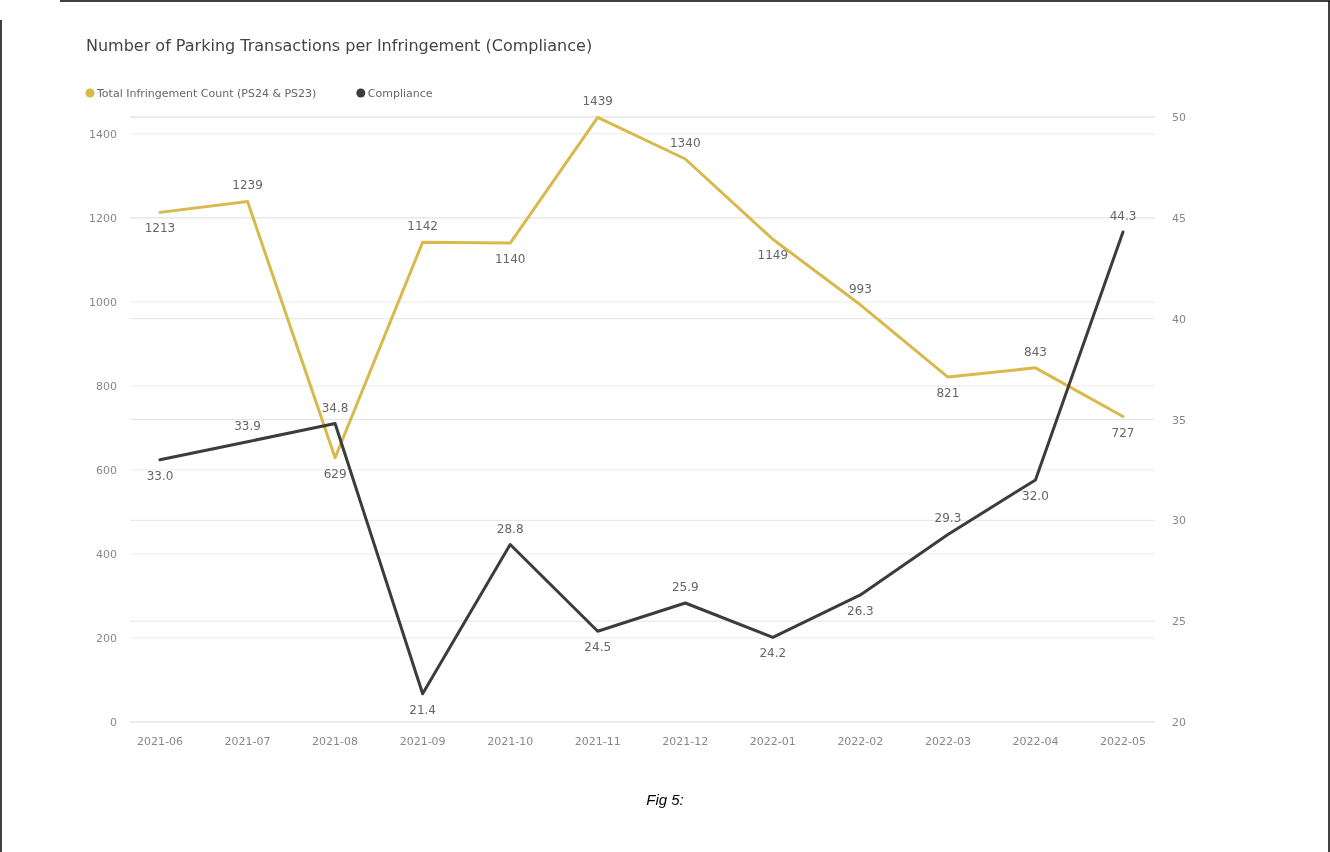  What do you see at coordinates (773, 255) in the screenshot?
I see `data-label: 1149` at bounding box center [773, 255].